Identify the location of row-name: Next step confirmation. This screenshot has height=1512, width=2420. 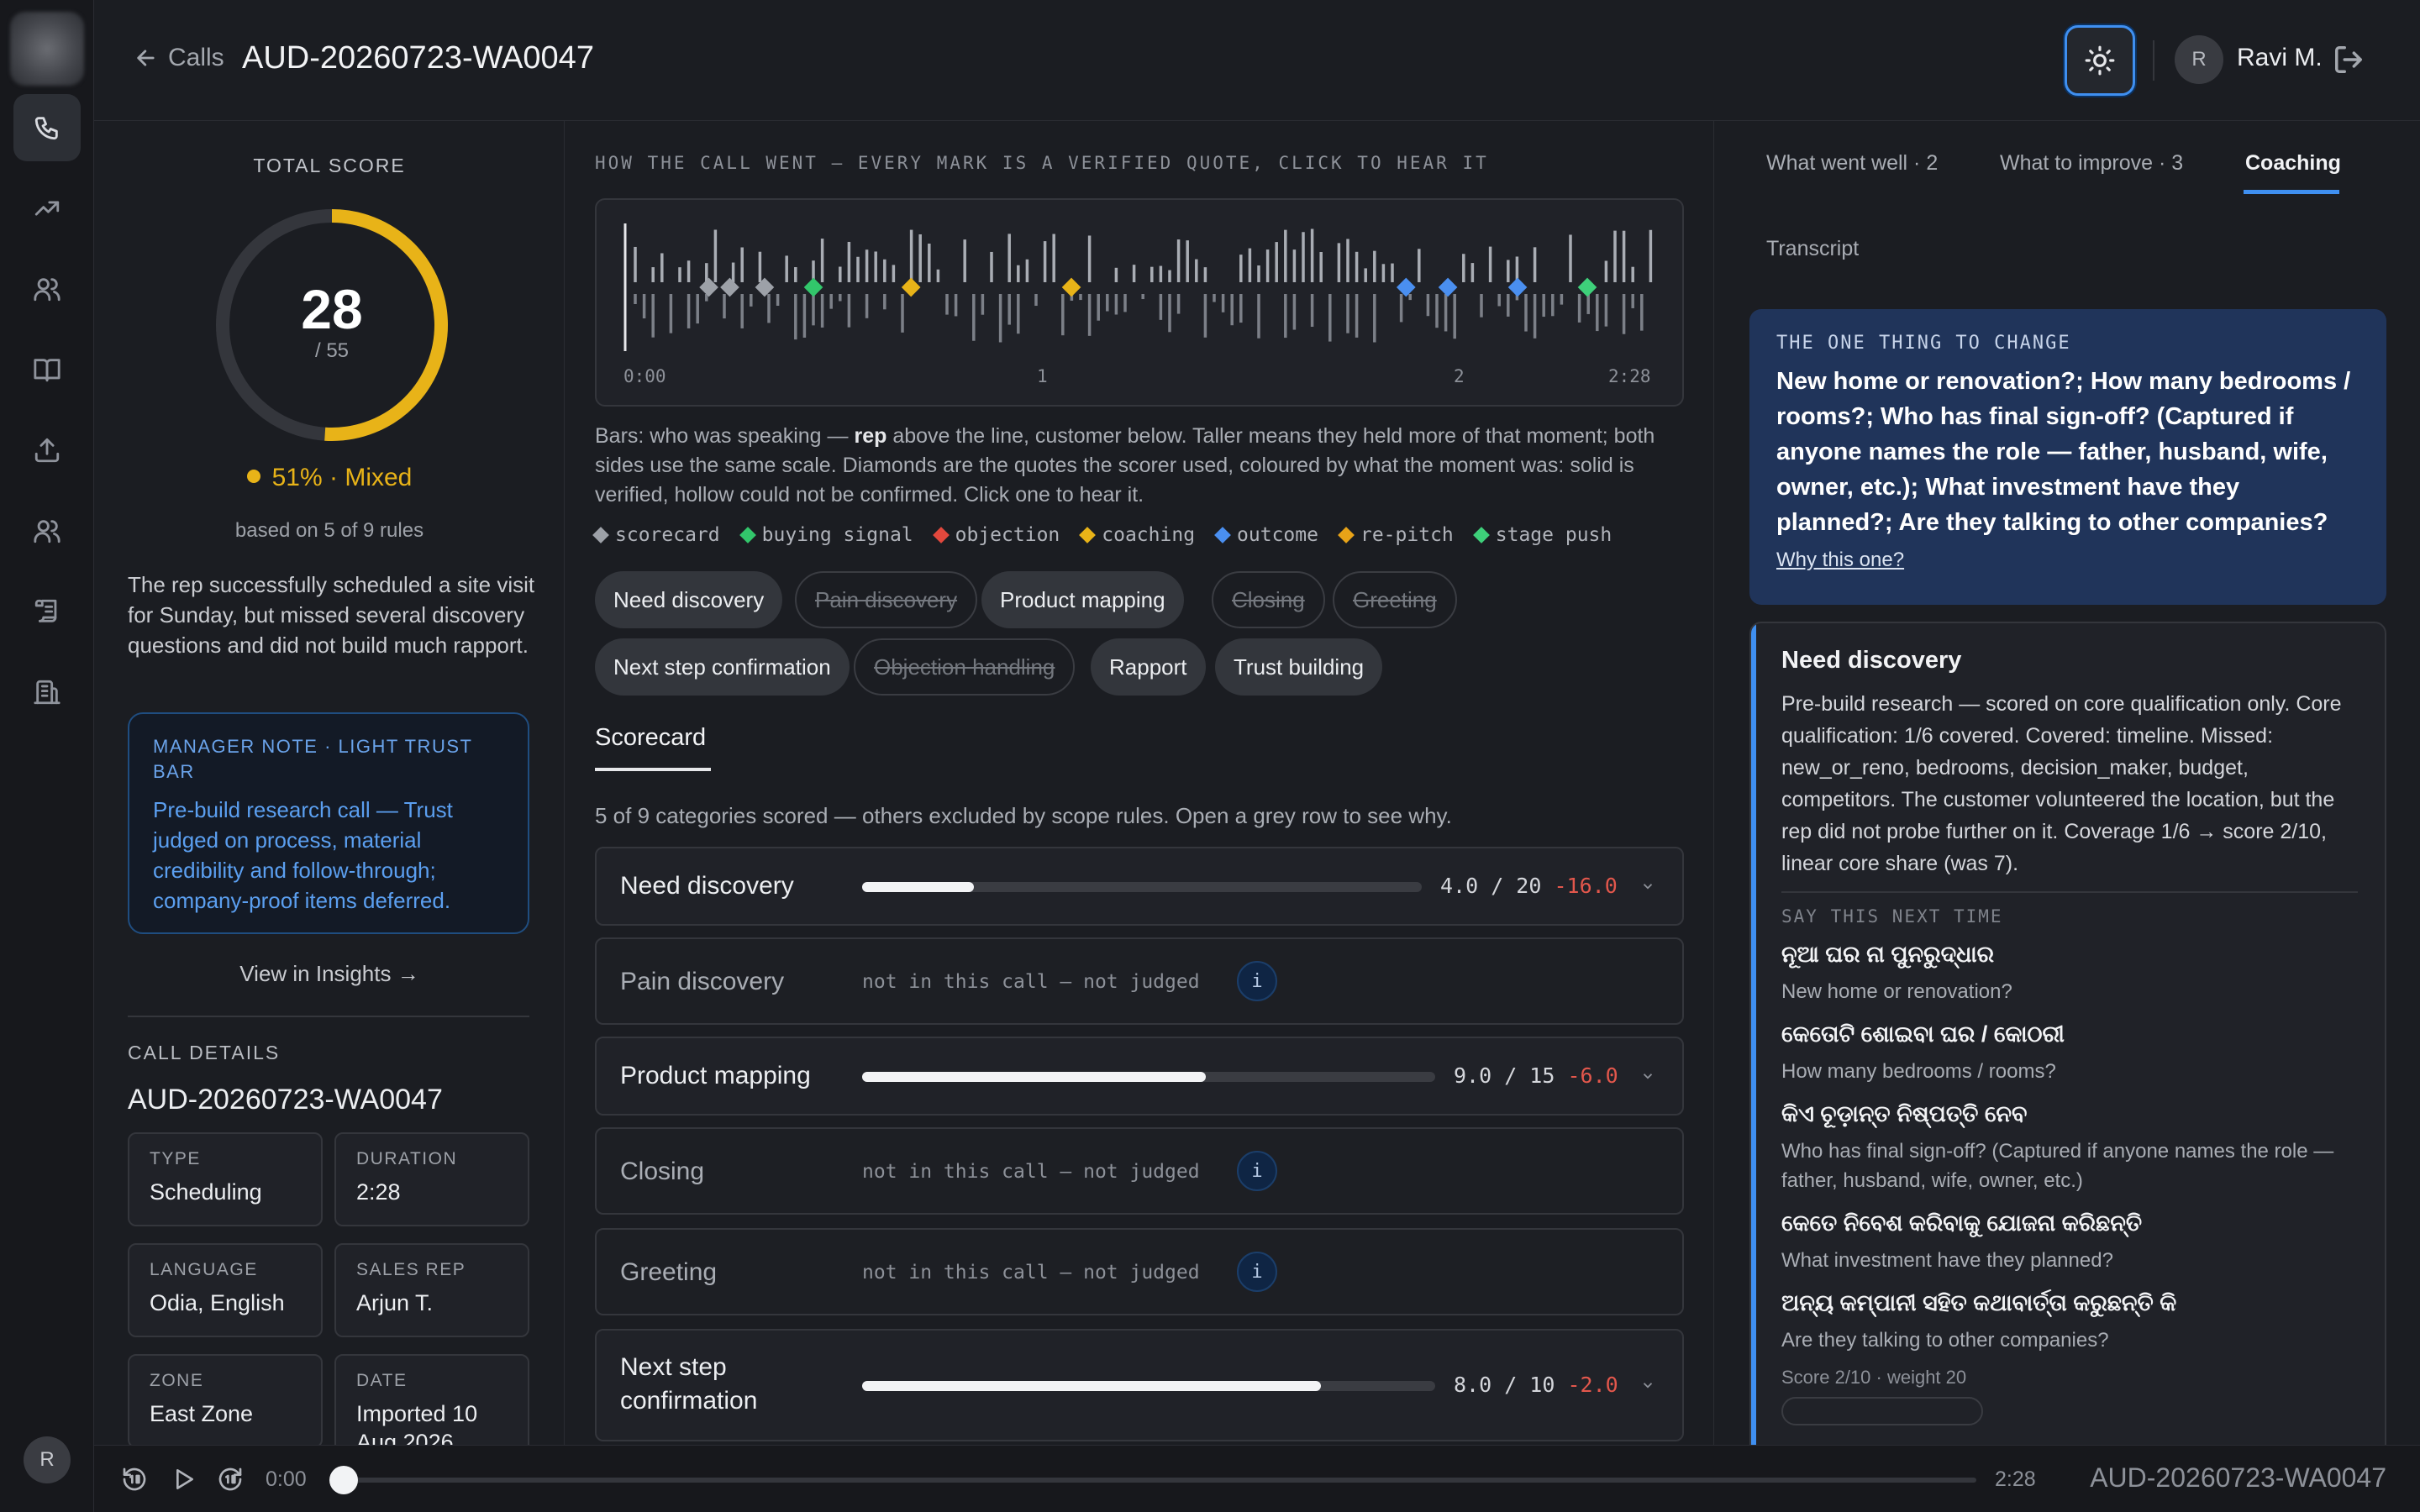
(689, 1384).